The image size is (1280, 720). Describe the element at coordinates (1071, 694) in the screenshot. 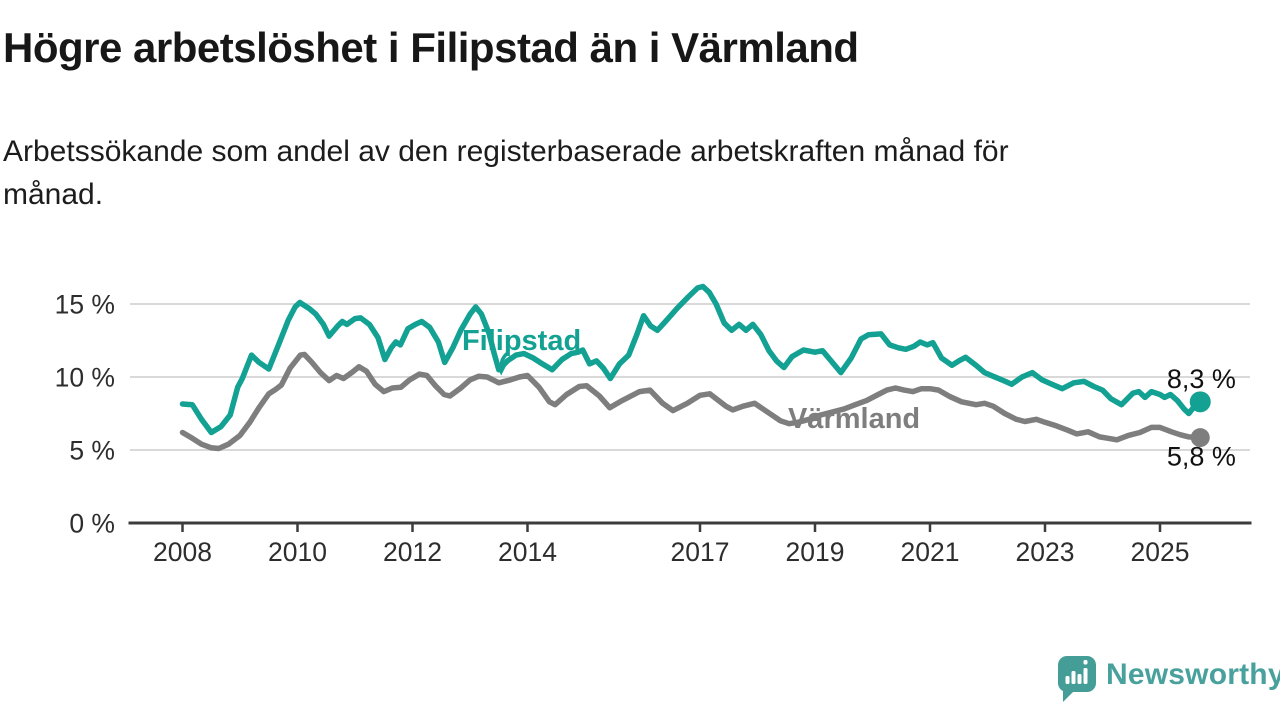

I see `logo-bubble-tail-icon` at that location.